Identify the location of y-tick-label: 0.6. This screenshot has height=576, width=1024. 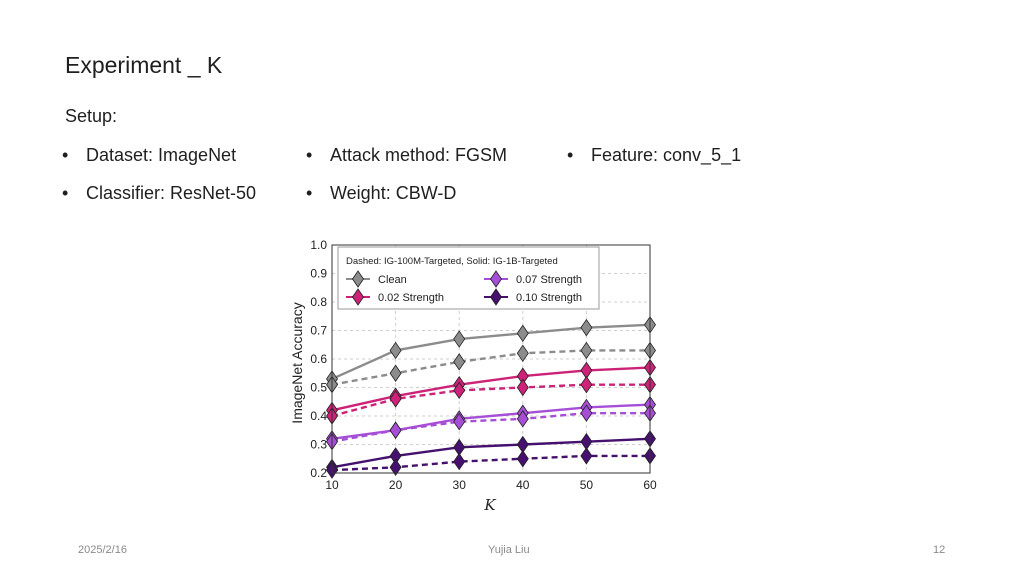
(318, 359).